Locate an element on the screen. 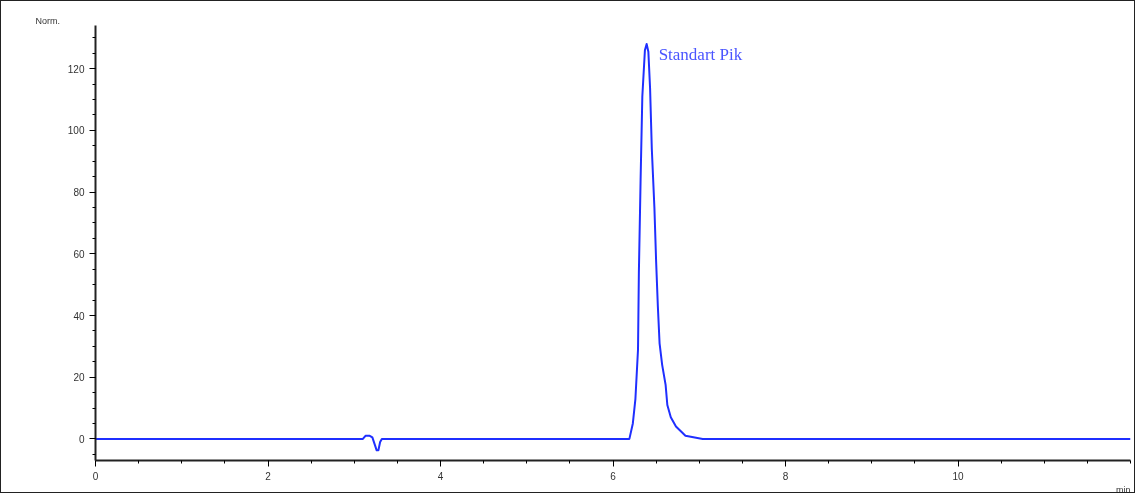  y-tick-label: 20 is located at coordinates (79, 378).